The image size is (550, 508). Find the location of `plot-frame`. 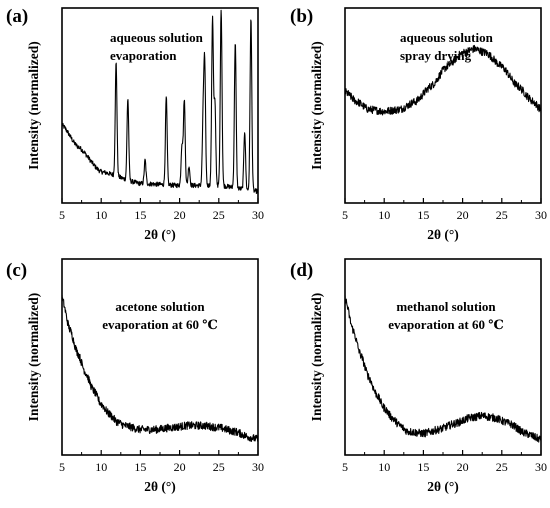

plot-frame is located at coordinates (160, 357).